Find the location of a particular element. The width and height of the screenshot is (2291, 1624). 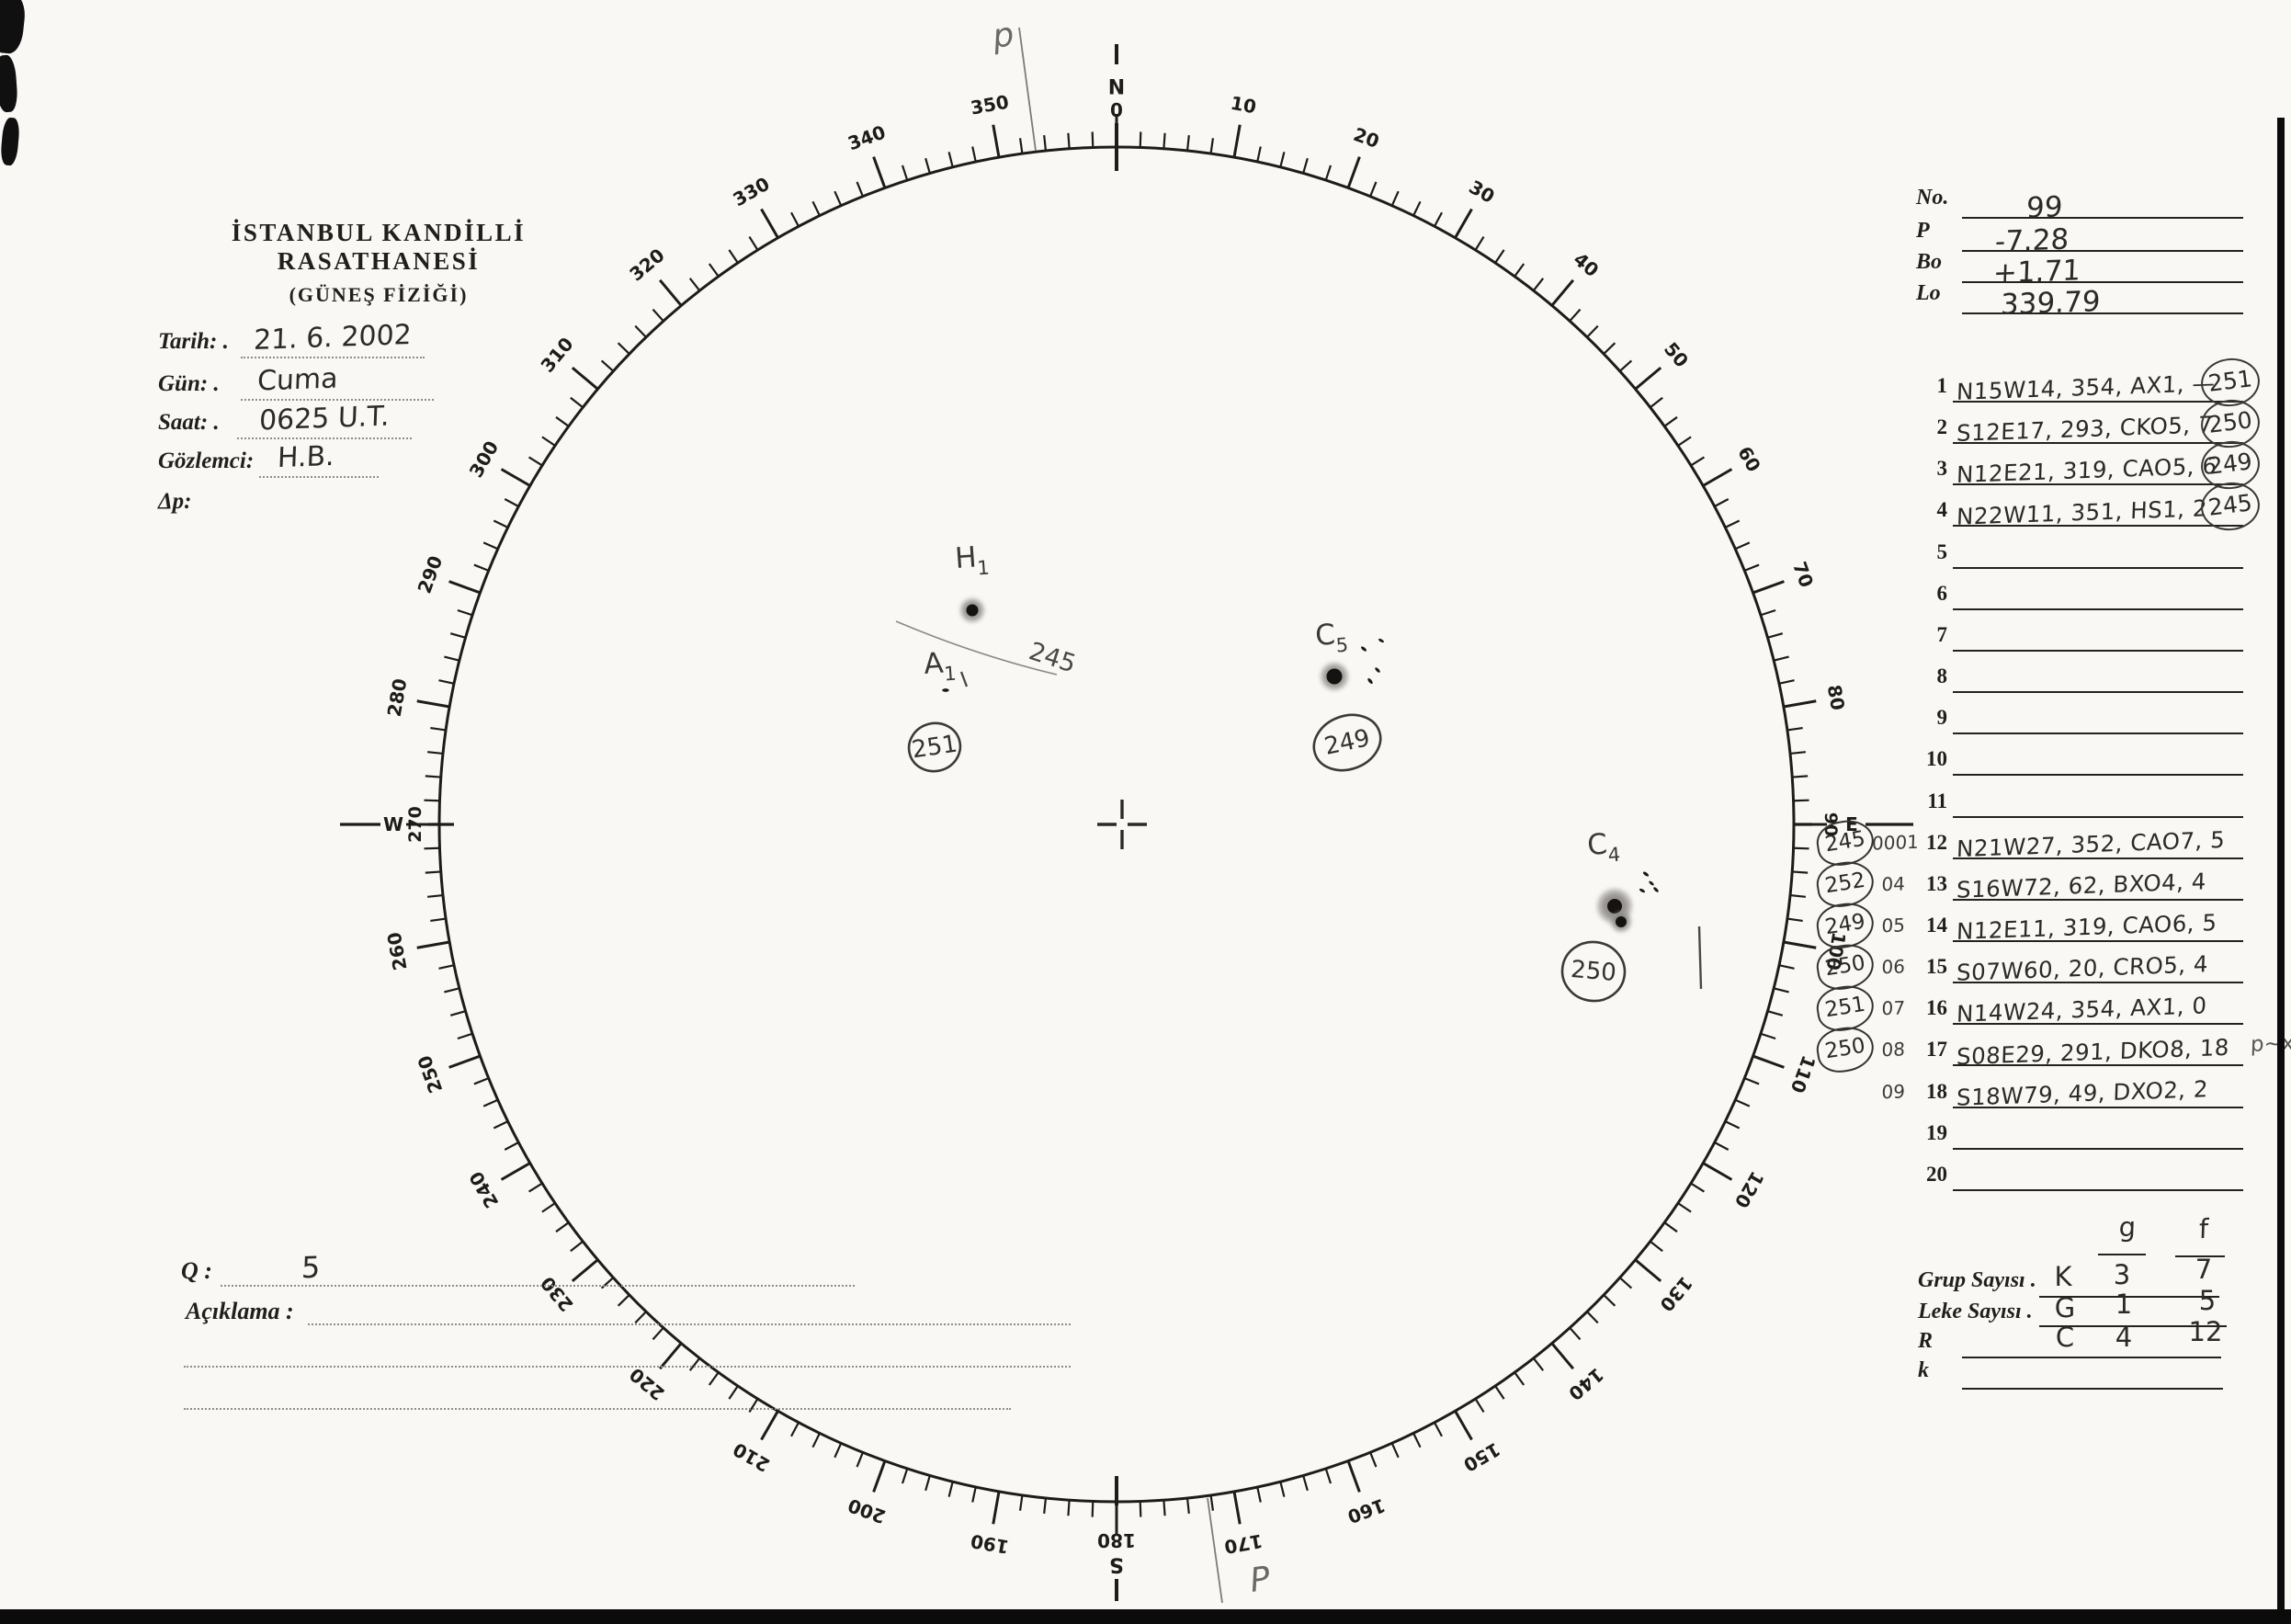

margin-note: 05 is located at coordinates (1893, 926).